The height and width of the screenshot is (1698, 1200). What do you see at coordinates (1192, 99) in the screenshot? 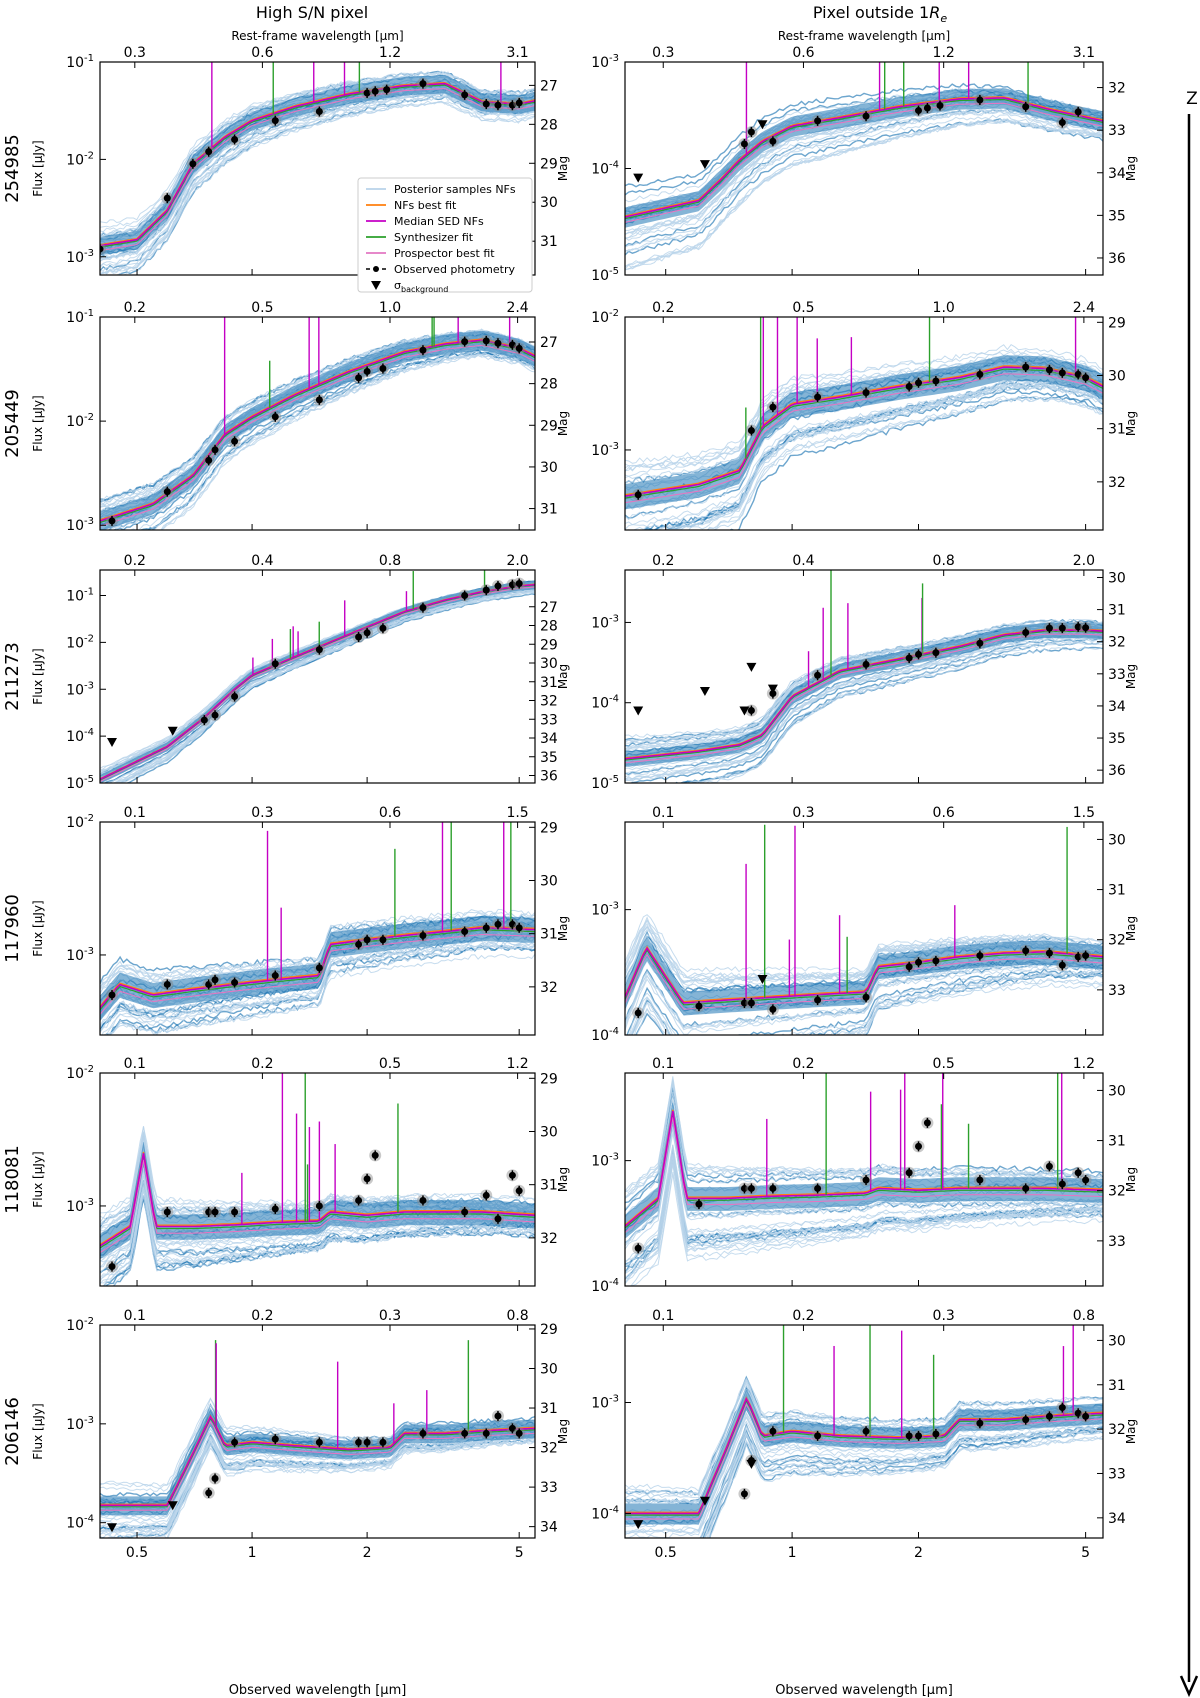
I see `redshift-axis-label: Z` at bounding box center [1192, 99].